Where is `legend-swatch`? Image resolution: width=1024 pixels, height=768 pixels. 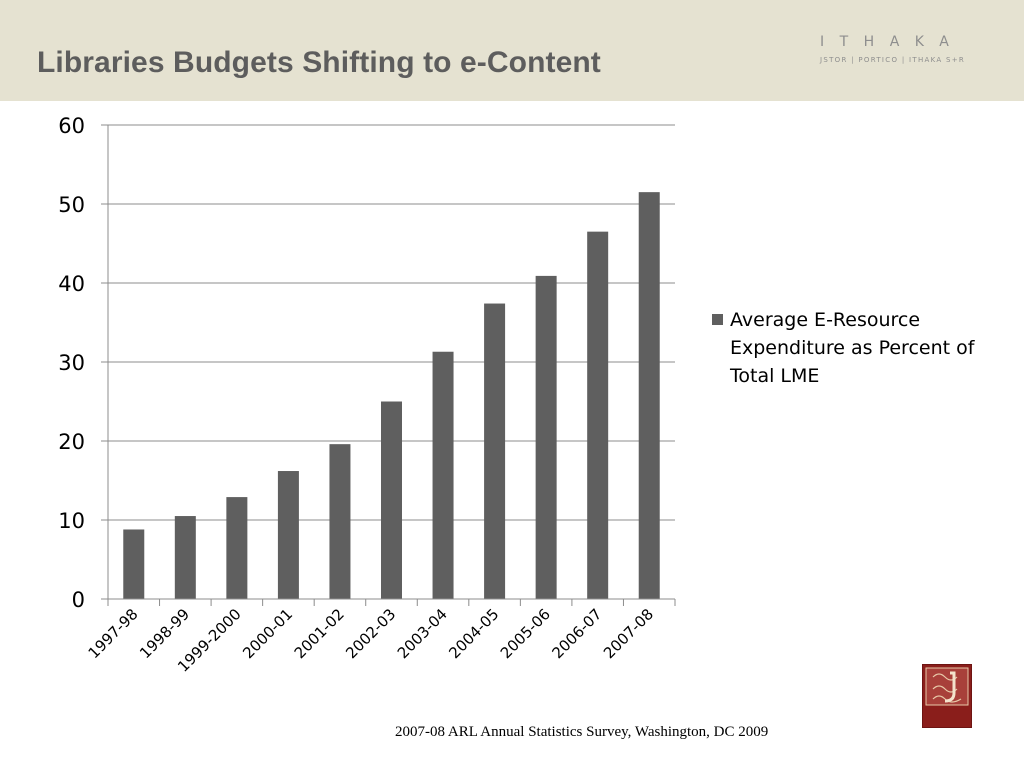 legend-swatch is located at coordinates (717, 319).